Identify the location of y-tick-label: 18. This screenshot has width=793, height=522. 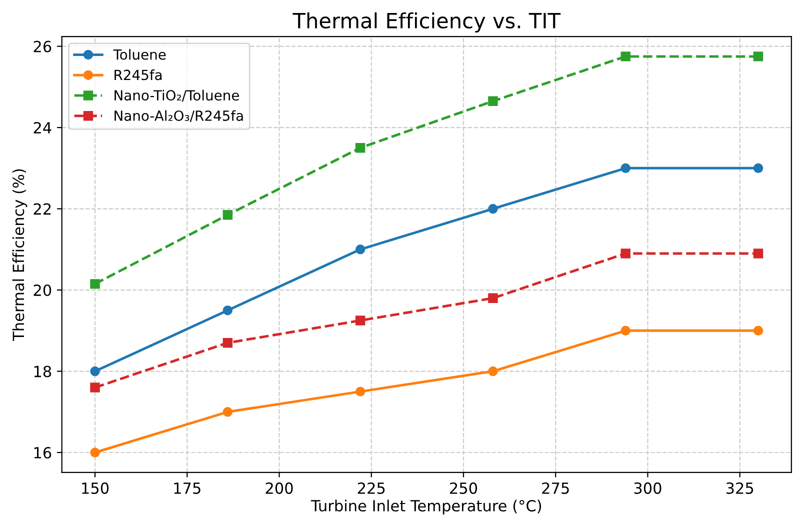
(43, 372).